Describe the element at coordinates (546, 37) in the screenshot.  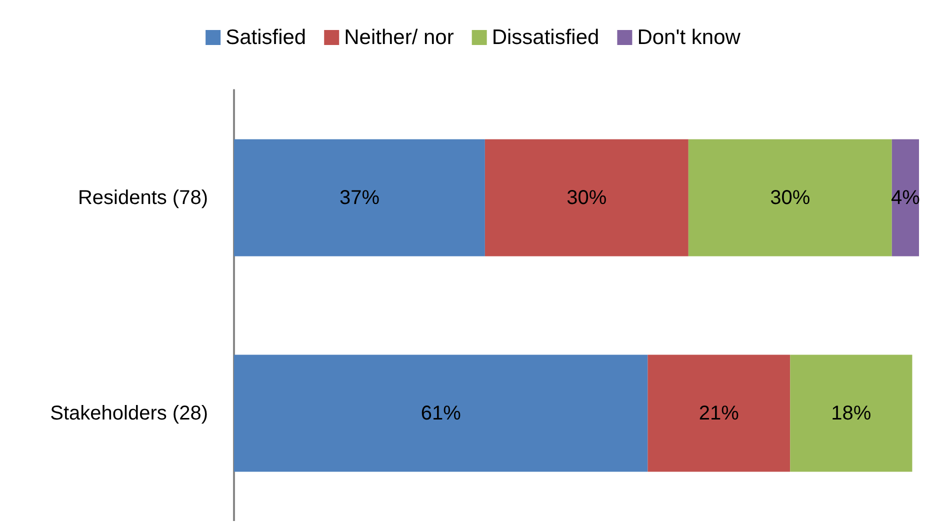
I see `legend-label: Dissatisfied` at that location.